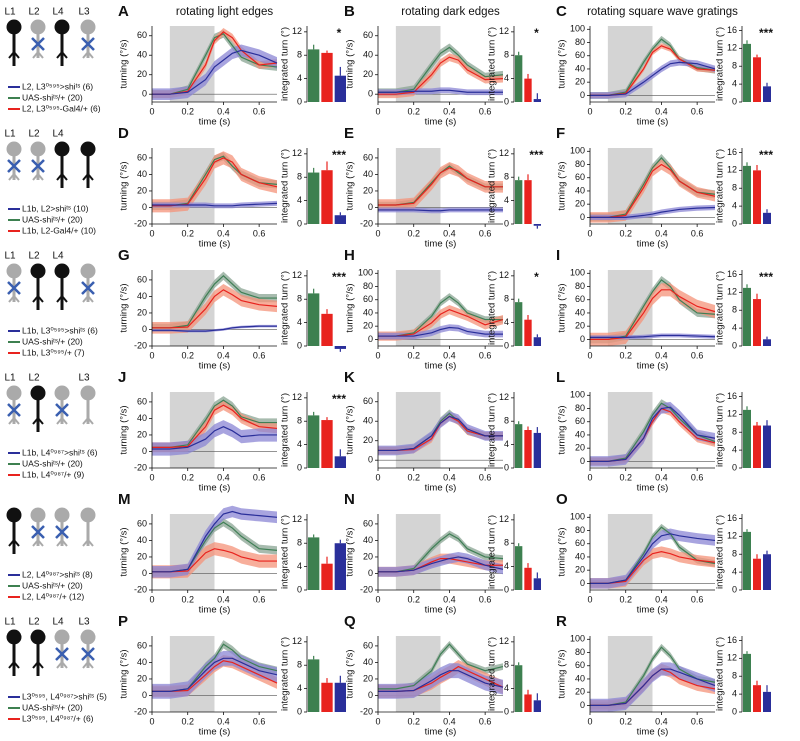  I want to click on legend-label: UAS-shiᵗˢ/+ (20), so click(52, 219).